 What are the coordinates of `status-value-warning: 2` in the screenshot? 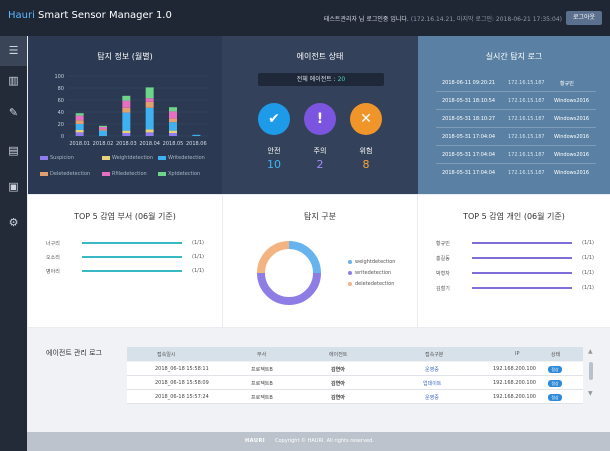 It's located at (320, 164).